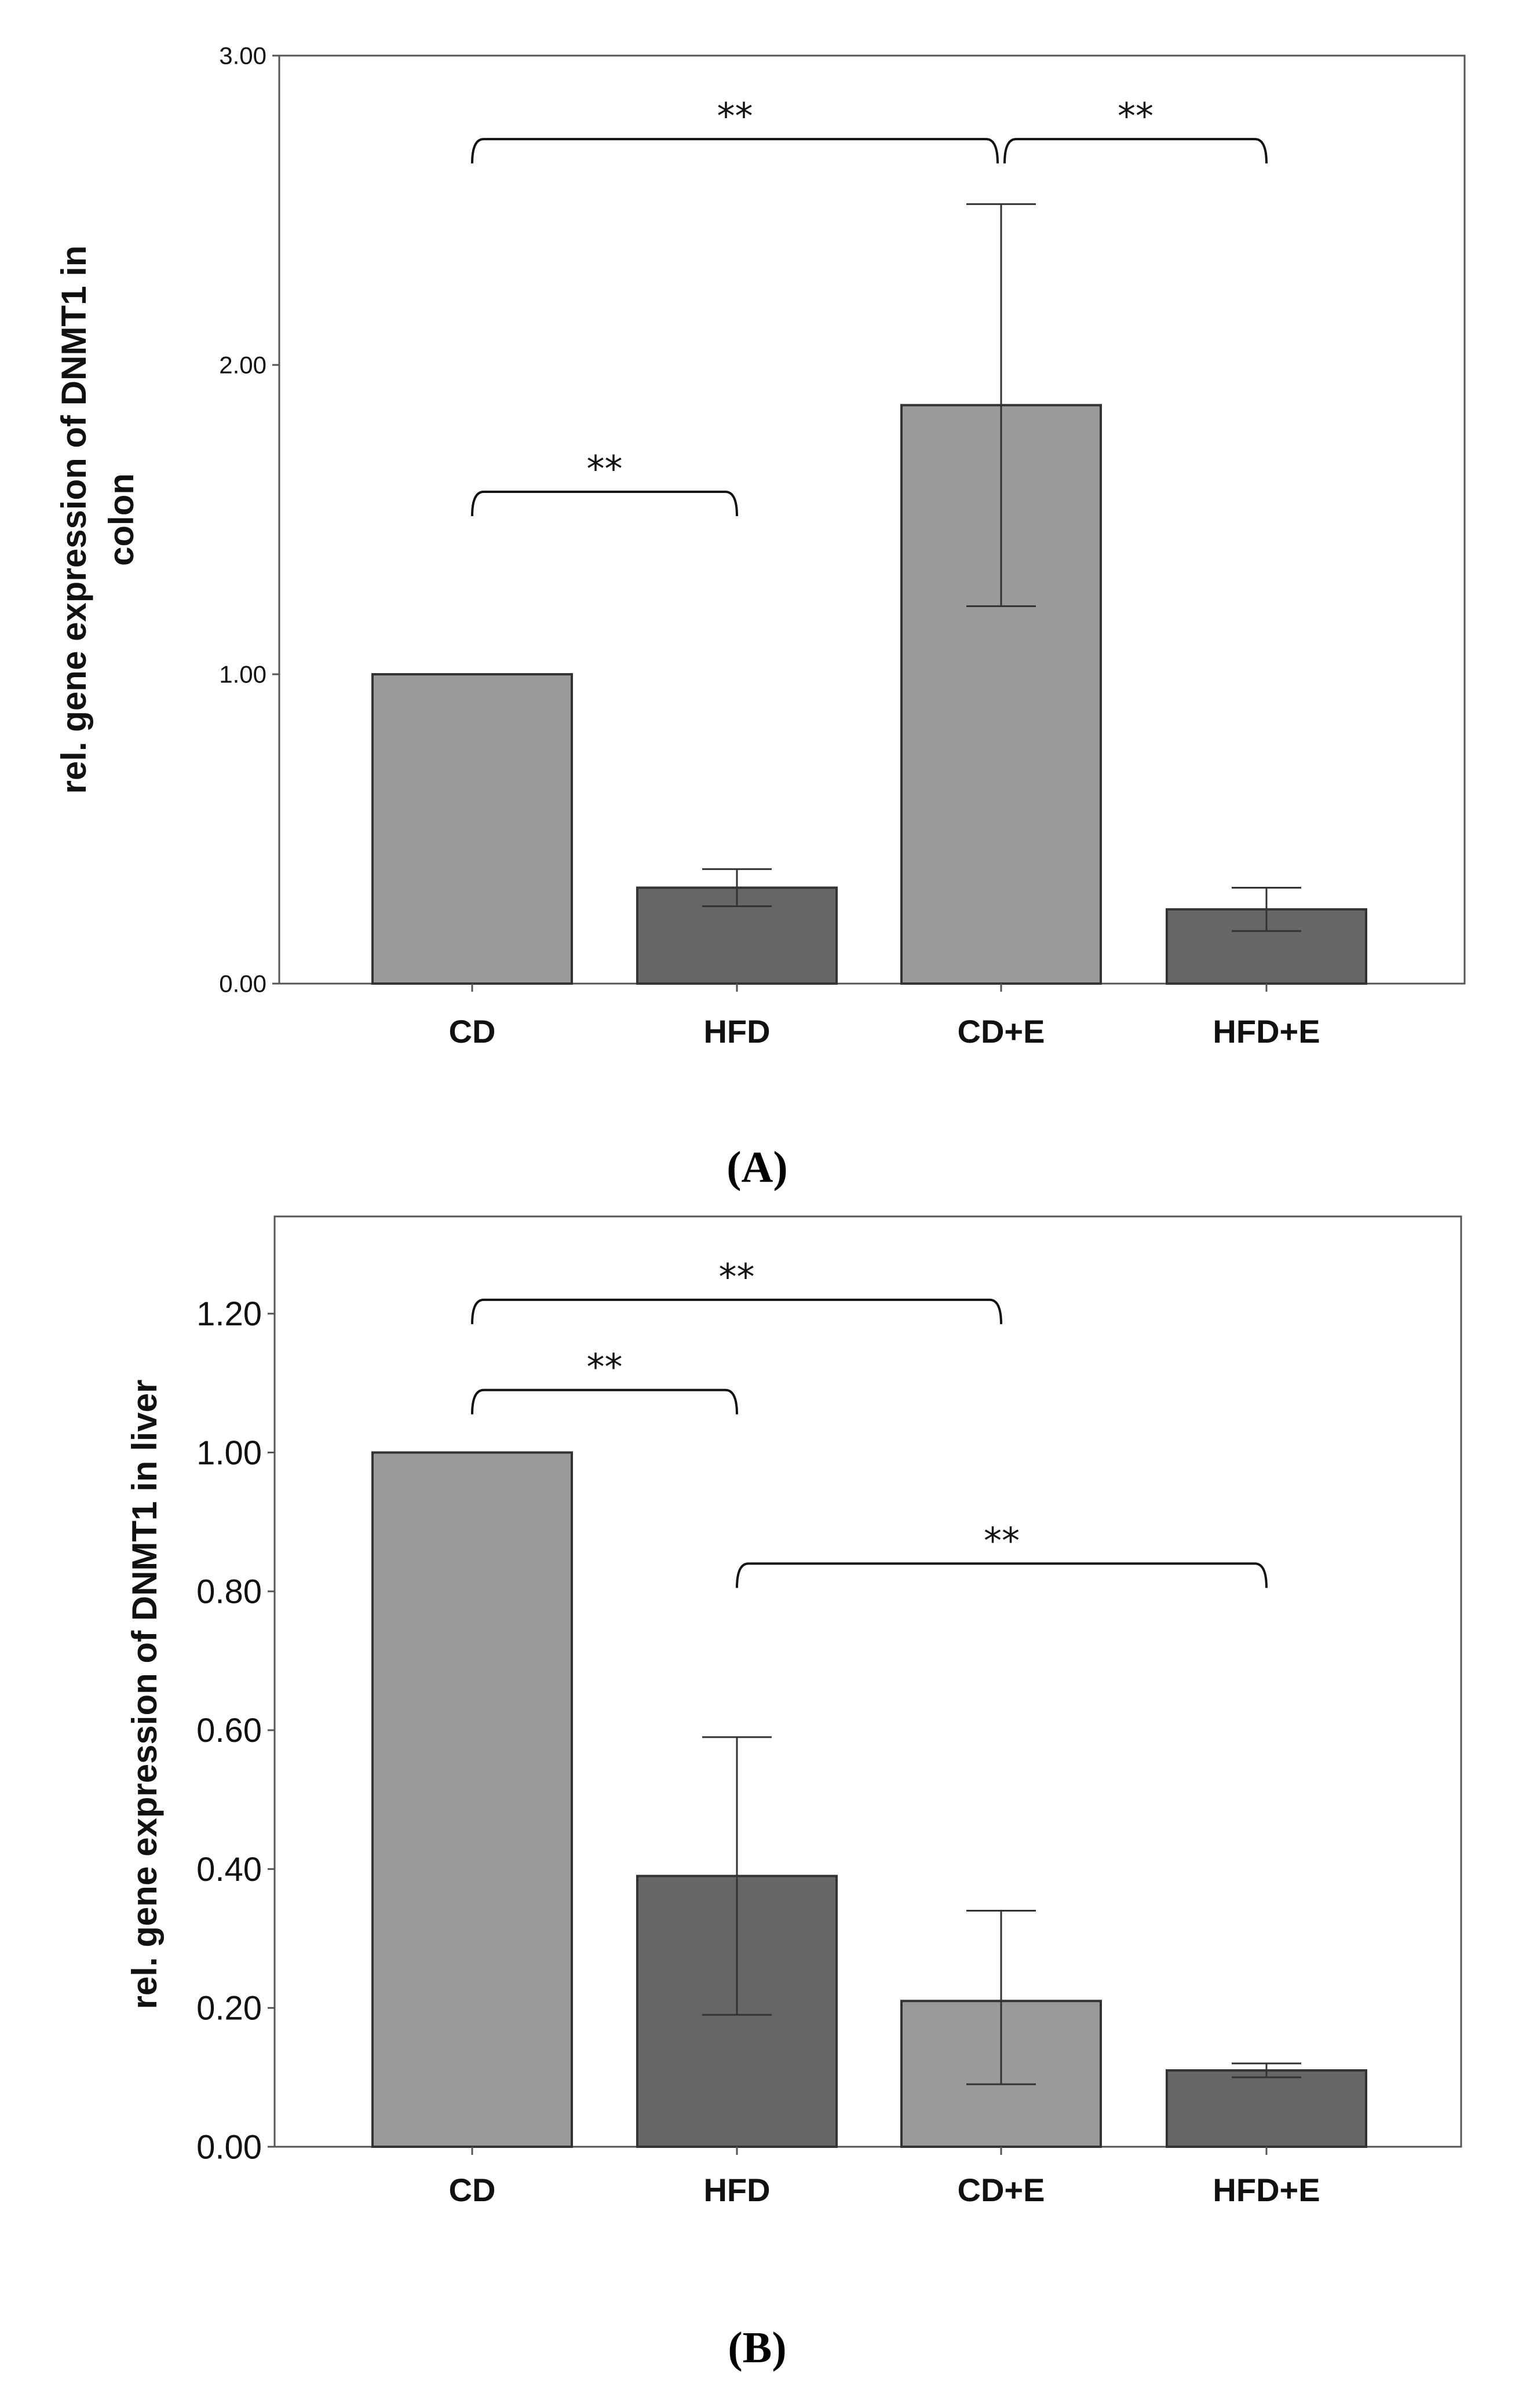 The height and width of the screenshot is (2408, 1515). Describe the element at coordinates (121, 519) in the screenshot. I see `y-axis-label-line: colon` at that location.